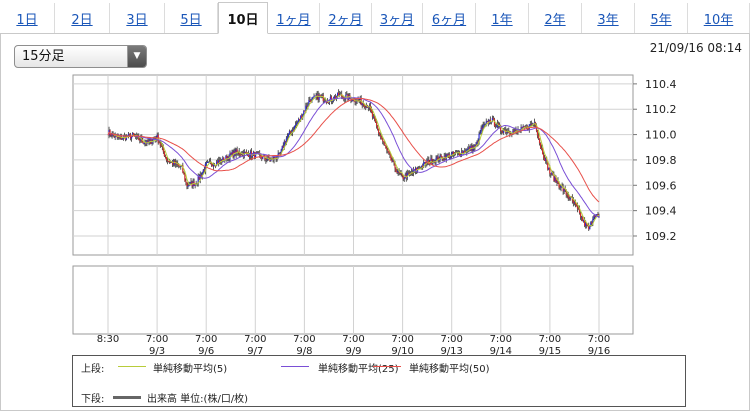 This screenshot has height=411, width=750. What do you see at coordinates (661, 160) in the screenshot?
I see `y-tick-label: 109.8` at bounding box center [661, 160].